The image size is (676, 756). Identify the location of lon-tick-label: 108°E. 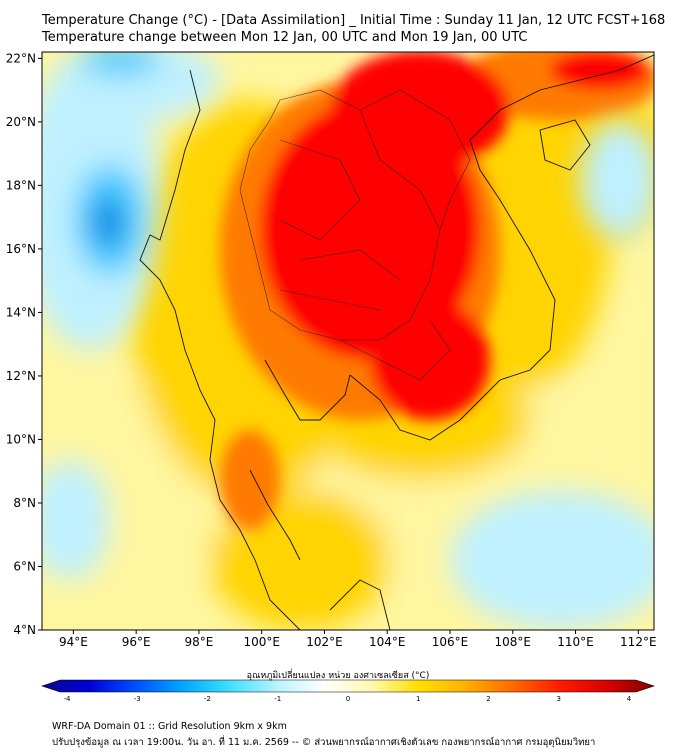
(513, 642).